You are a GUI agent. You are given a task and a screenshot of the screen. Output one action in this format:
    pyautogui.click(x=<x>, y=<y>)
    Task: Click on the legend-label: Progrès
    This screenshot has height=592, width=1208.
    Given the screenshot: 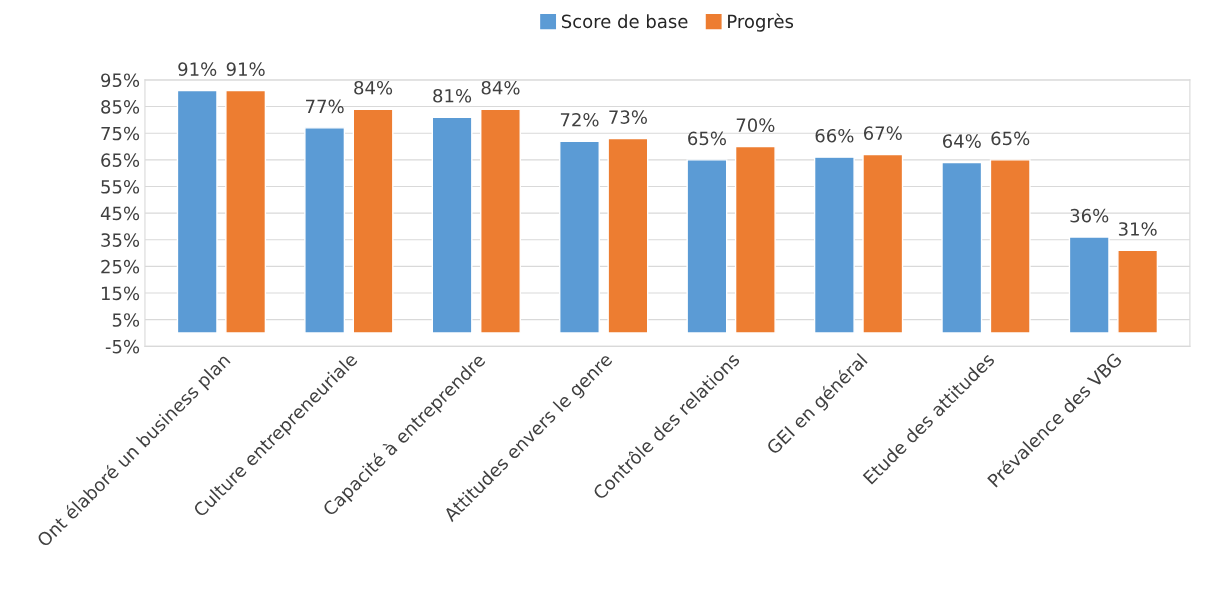 What is the action you would take?
    pyautogui.click(x=761, y=22)
    